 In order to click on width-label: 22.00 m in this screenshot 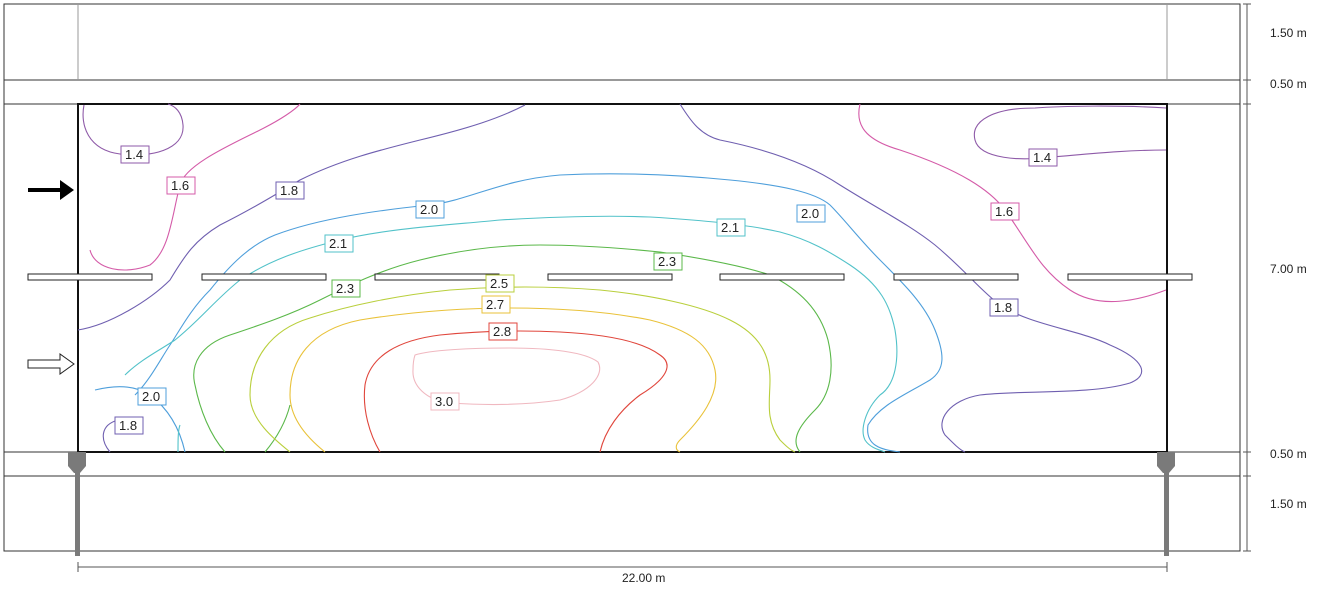, I will do `click(643, 578)`.